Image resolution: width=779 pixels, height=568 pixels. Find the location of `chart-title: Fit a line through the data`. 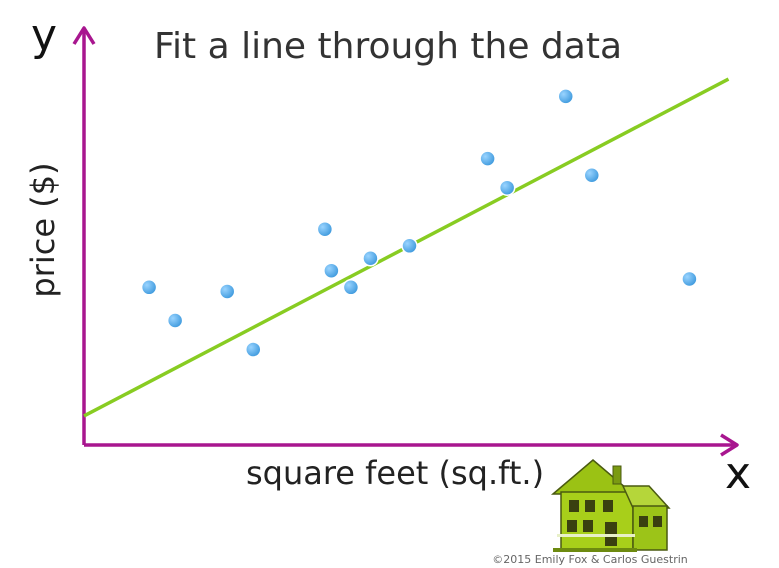

chart-title: Fit a line through the data is located at coordinates (388, 46).